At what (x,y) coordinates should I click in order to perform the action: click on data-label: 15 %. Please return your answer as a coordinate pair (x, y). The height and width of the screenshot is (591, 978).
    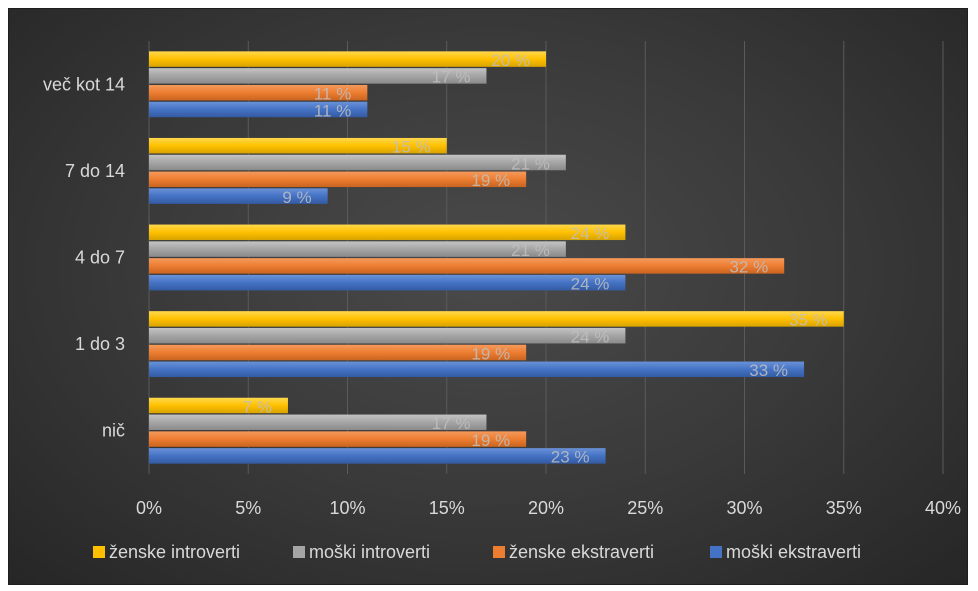
    Looking at the image, I should click on (411, 146).